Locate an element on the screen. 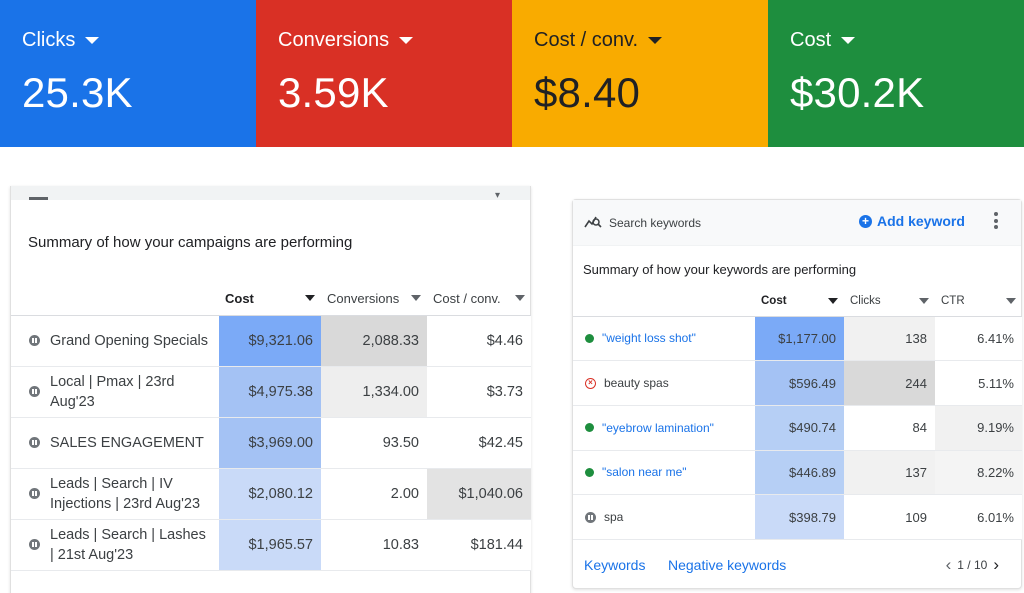 The width and height of the screenshot is (1024, 593). conversions-cell: 93.50 is located at coordinates (374, 443).